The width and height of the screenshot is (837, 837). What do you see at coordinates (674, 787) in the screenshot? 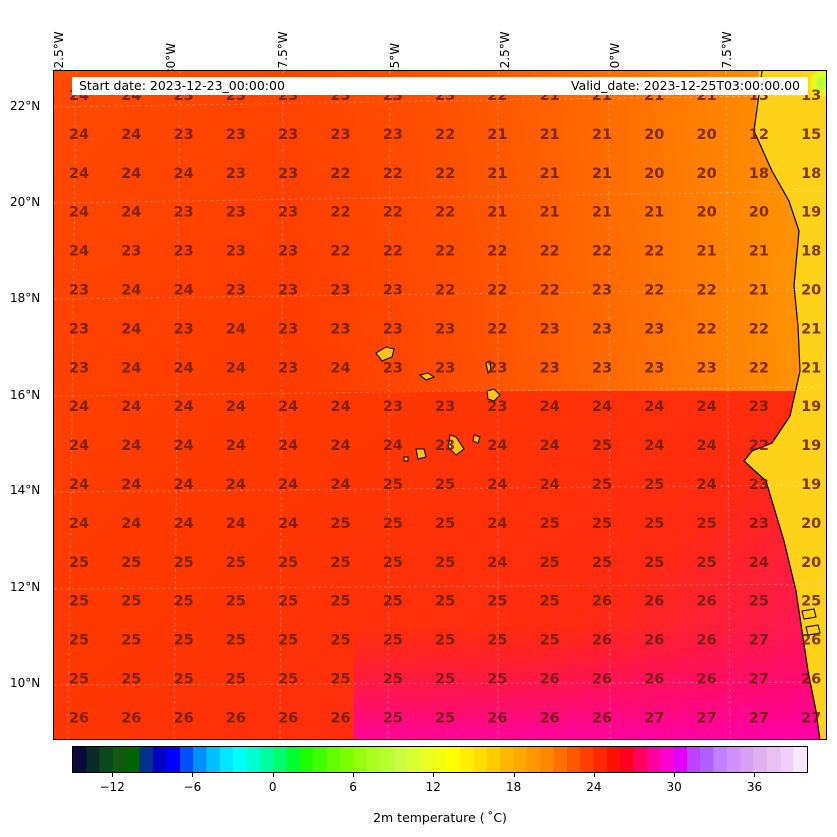
I see `colorbar-tick-label: 30` at bounding box center [674, 787].